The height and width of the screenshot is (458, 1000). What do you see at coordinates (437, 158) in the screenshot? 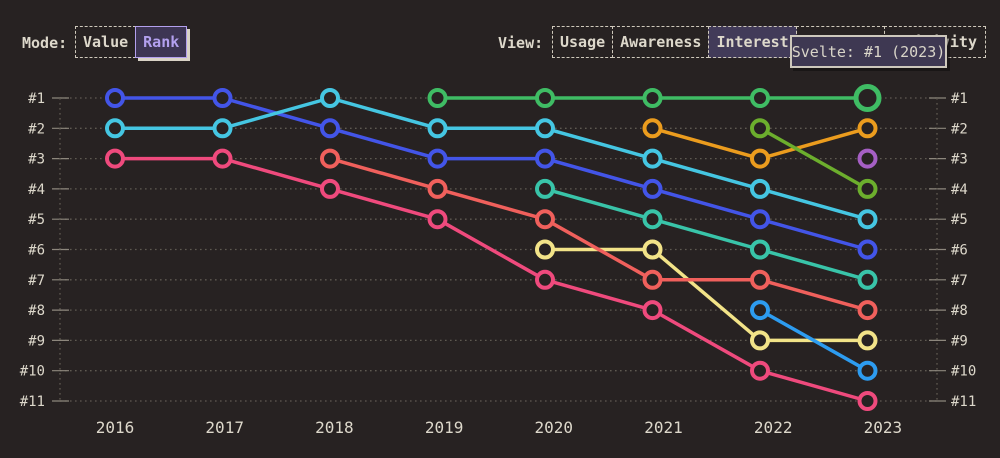
I see `data-point-blue-2019` at bounding box center [437, 158].